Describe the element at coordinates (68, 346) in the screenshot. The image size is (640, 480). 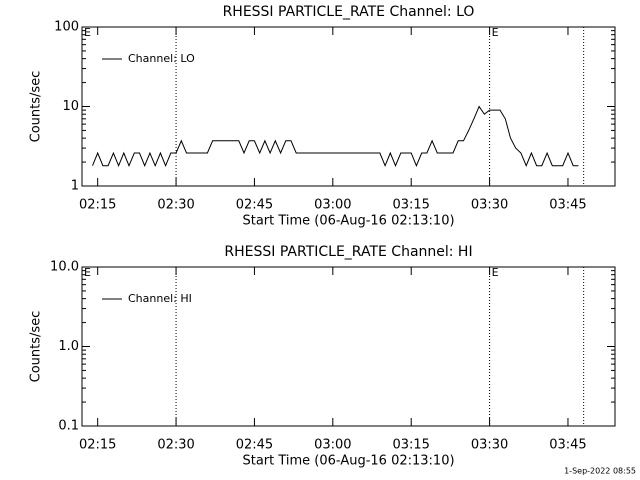
I see `y-tick-label: 1.0` at that location.